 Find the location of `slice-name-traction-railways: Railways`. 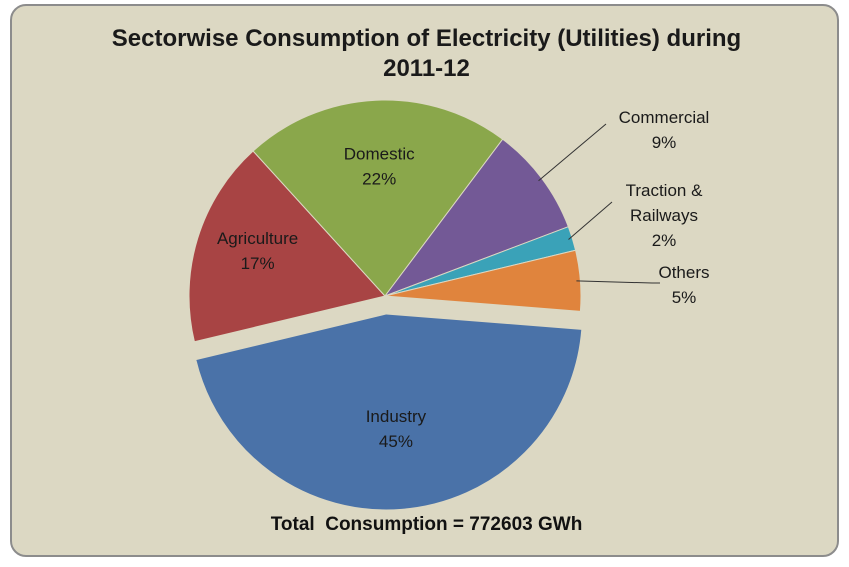

slice-name-traction-railways: Railways is located at coordinates (664, 215).